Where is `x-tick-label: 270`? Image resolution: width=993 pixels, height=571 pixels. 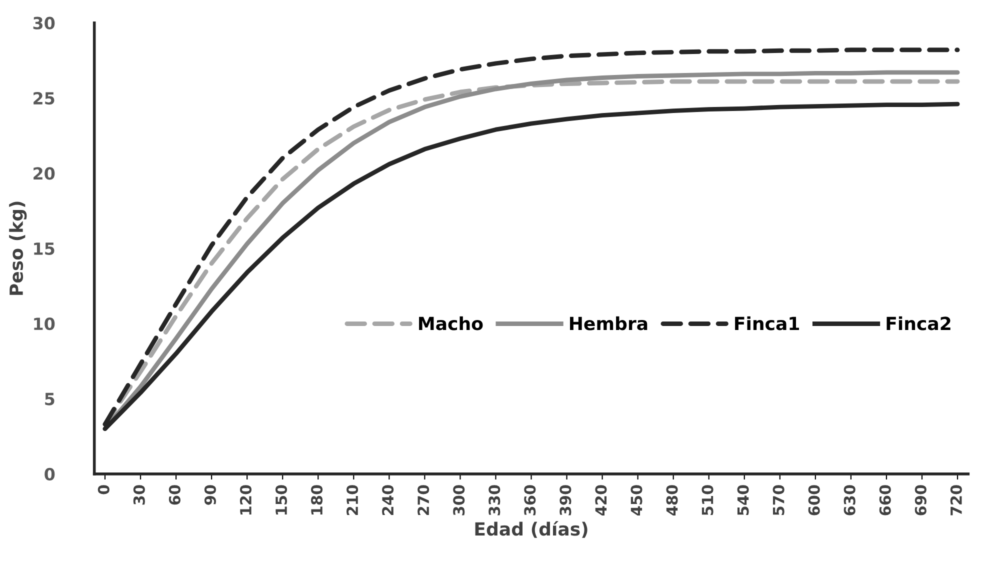 x-tick-label: 270 is located at coordinates (424, 500).